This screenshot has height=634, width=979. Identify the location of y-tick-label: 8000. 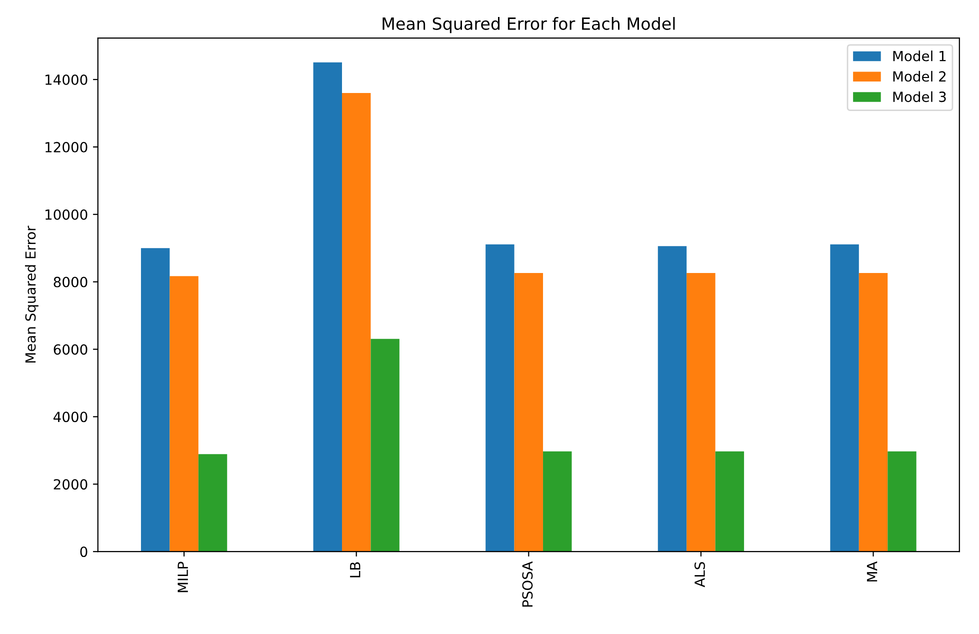
(71, 282).